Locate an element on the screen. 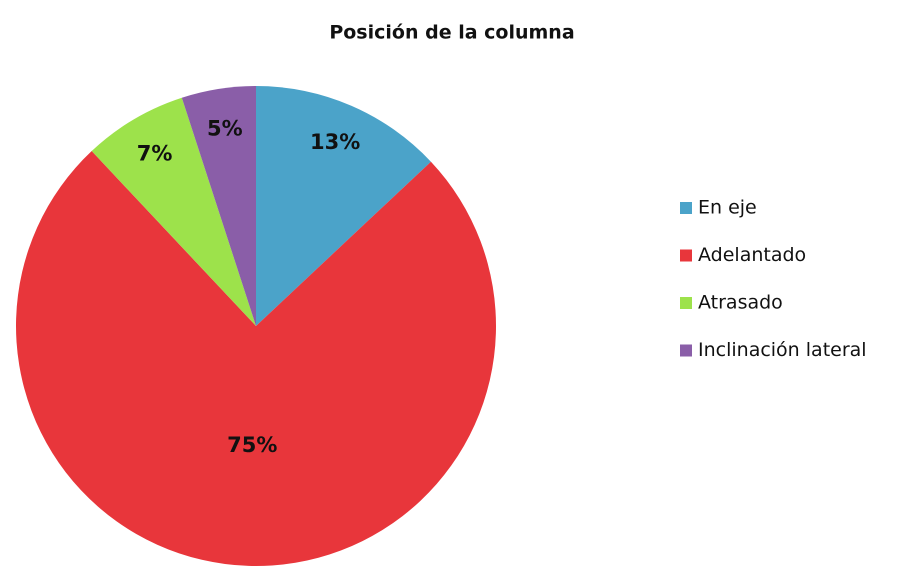 This screenshot has height=568, width=904. legend-label: Atrasado is located at coordinates (740, 303).